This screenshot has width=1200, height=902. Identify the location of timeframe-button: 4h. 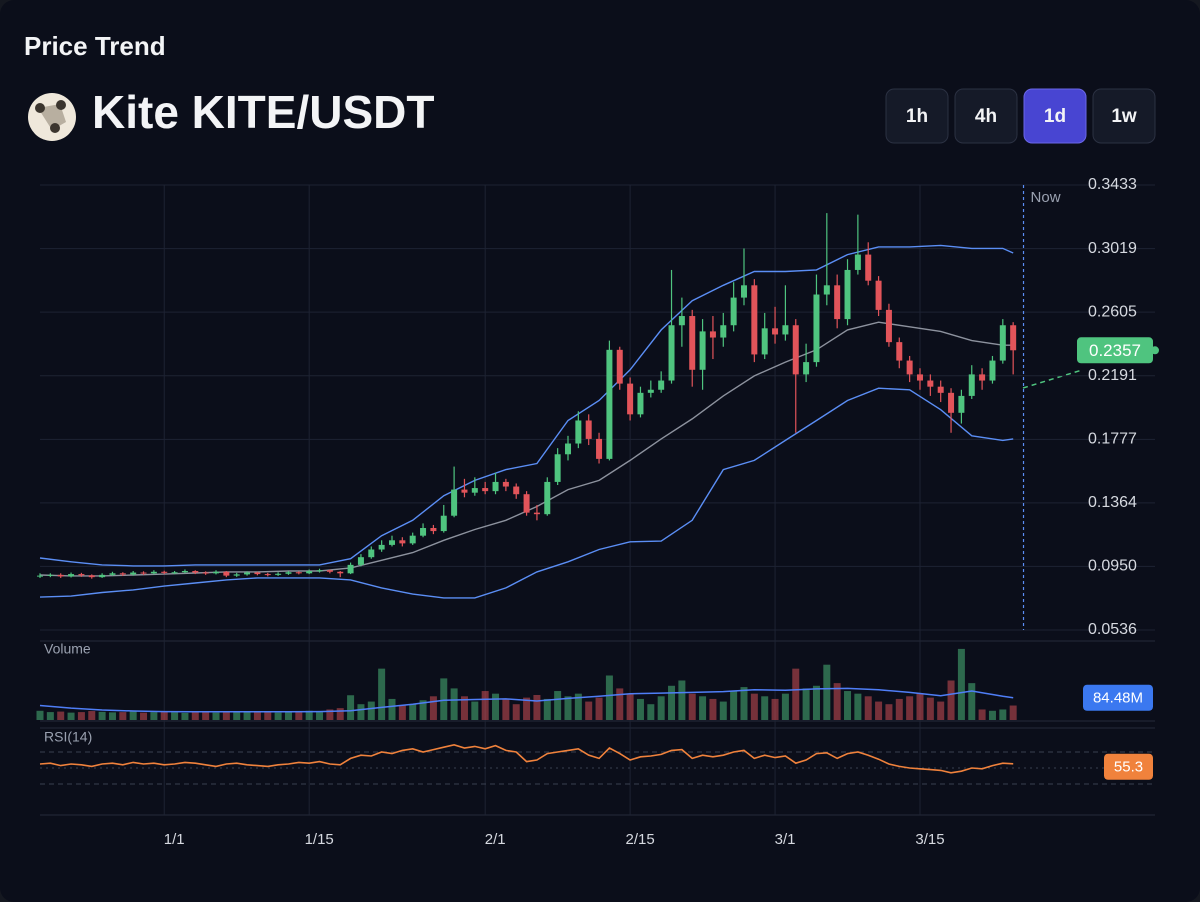
(986, 116).